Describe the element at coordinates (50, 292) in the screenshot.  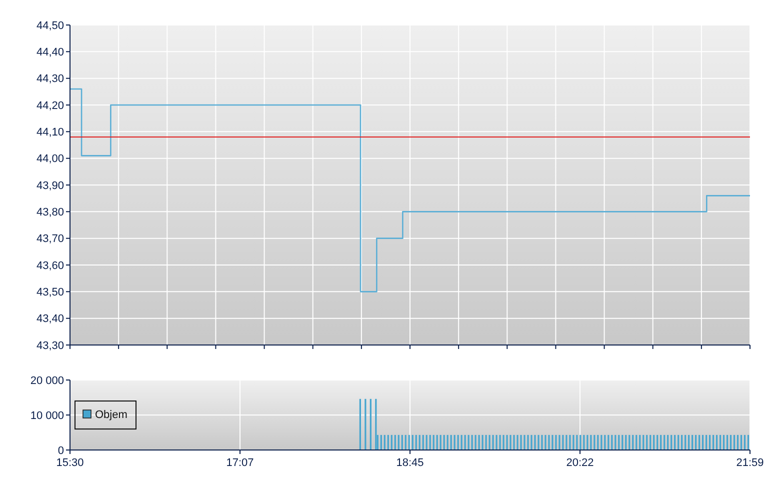
I see `y-tick-label: 43,50` at that location.